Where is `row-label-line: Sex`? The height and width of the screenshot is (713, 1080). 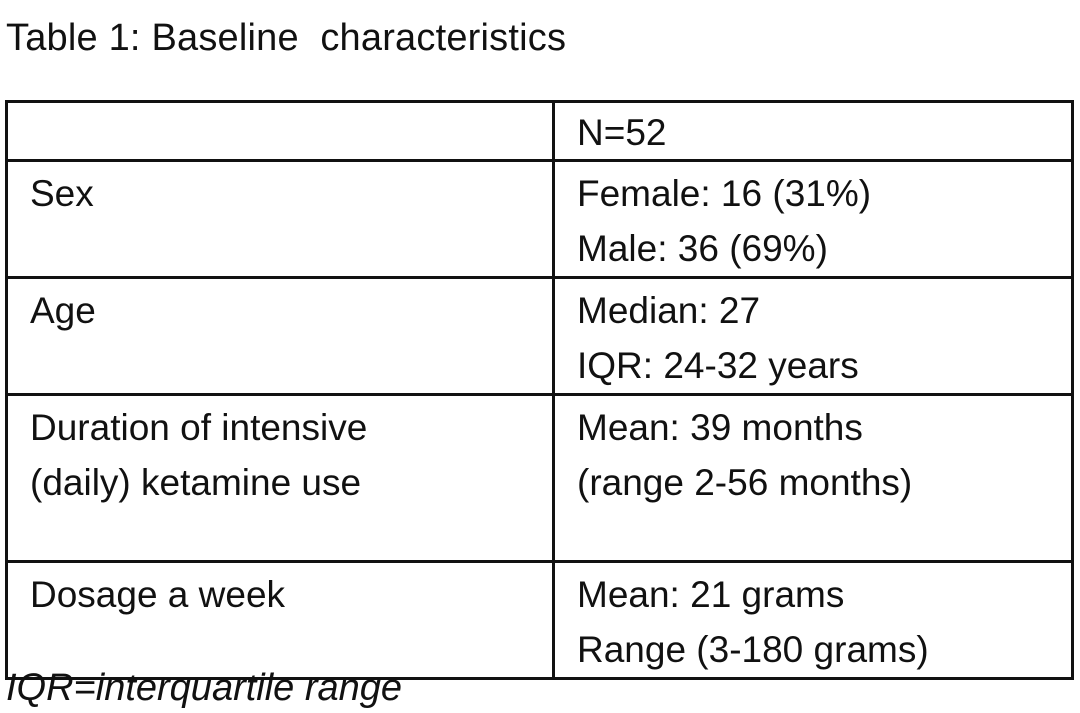
row-label-line: Sex is located at coordinates (62, 193).